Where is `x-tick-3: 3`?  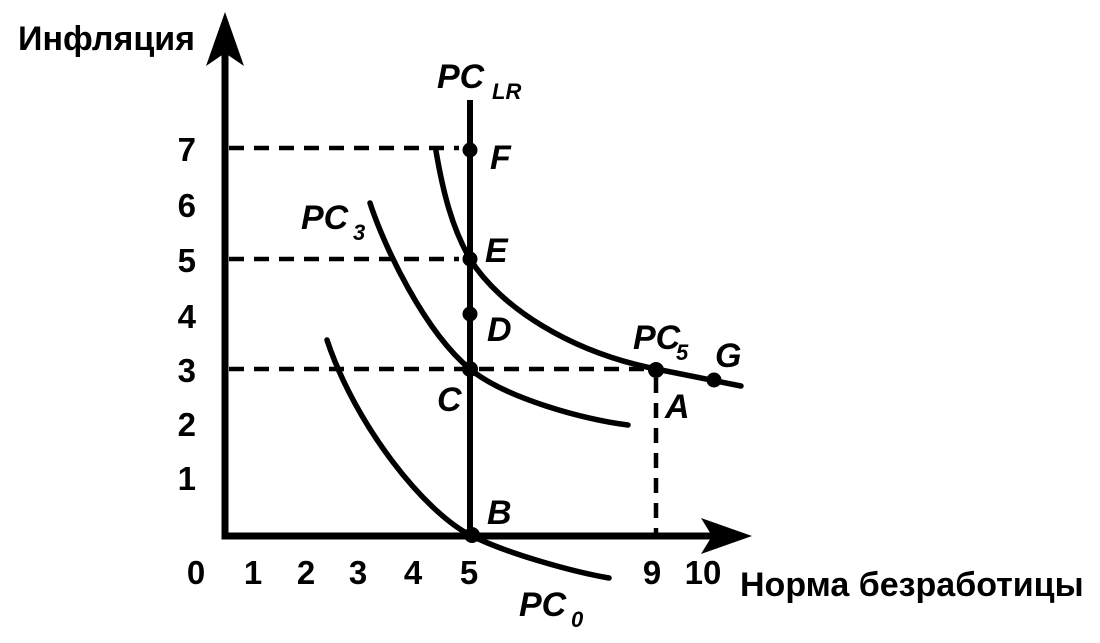 x-tick-3: 3 is located at coordinates (358, 572).